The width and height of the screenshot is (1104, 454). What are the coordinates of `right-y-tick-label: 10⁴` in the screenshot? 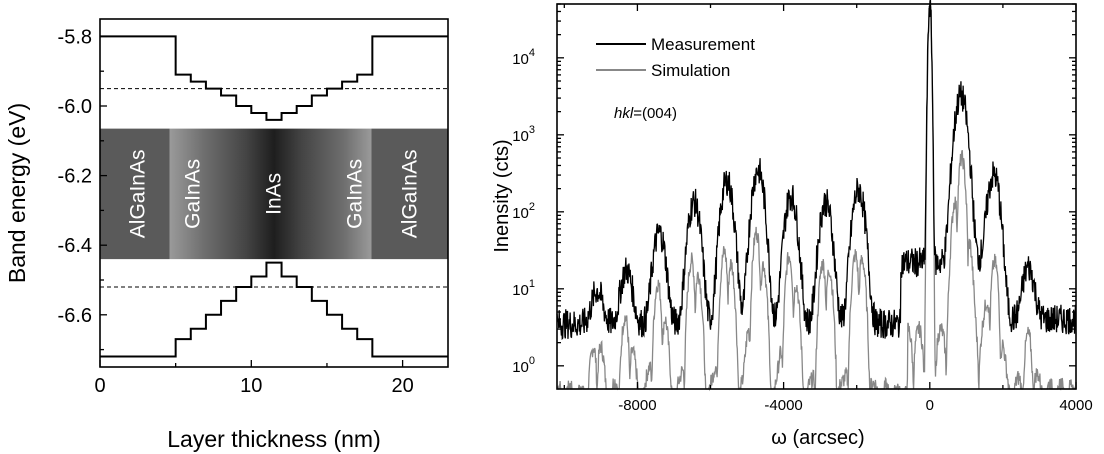 It's located at (523, 57).